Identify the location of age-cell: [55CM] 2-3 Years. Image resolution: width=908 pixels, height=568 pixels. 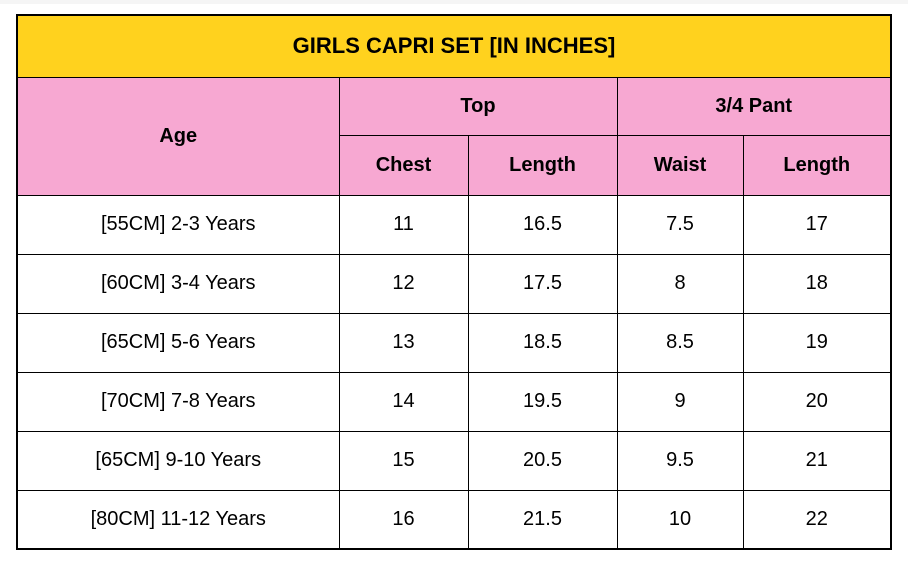
(178, 224).